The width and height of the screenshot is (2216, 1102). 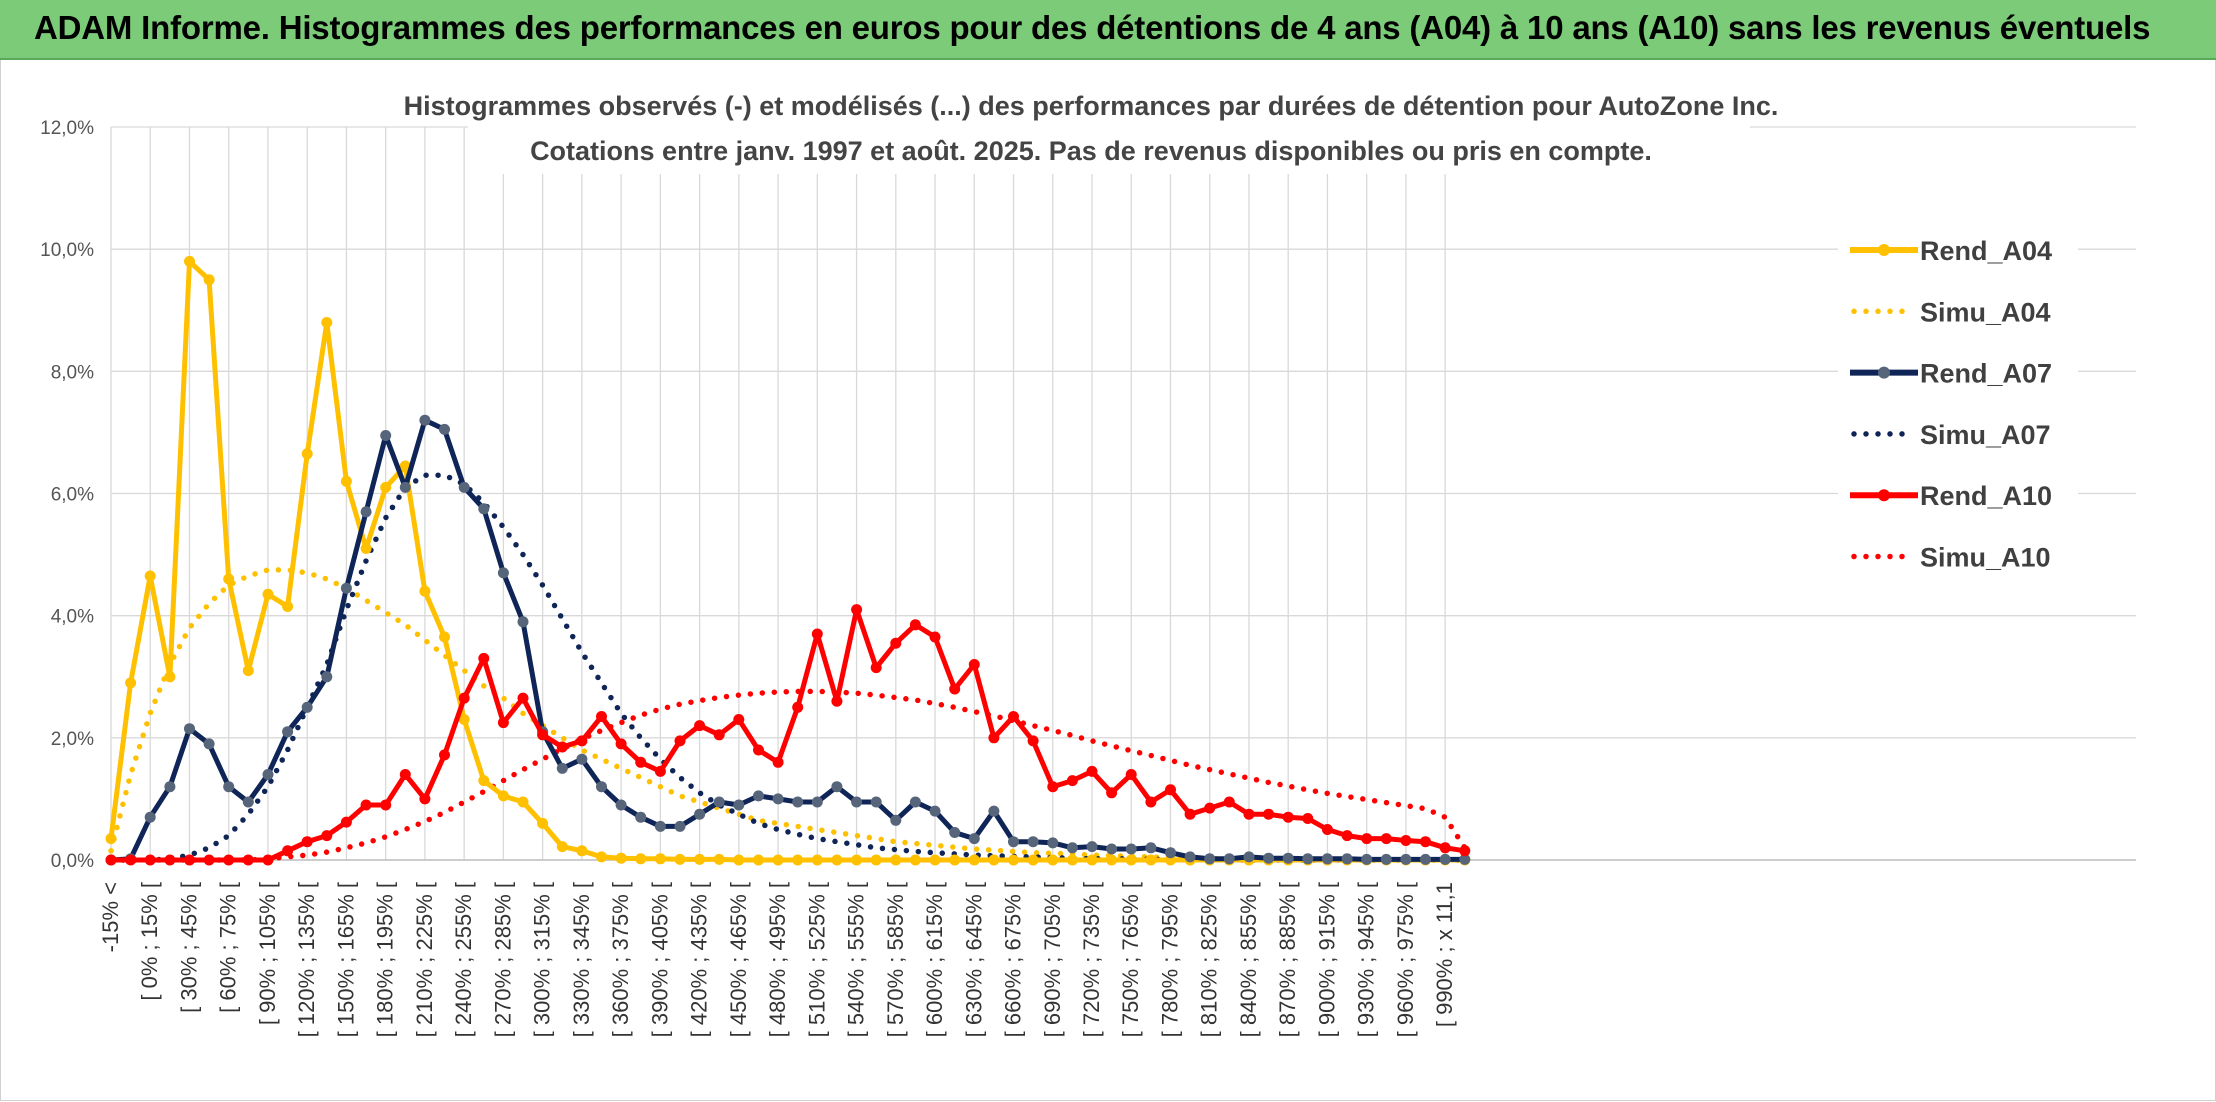 I want to click on x-tick-label: [ 630% ; 645% [, so click(x=973, y=959).